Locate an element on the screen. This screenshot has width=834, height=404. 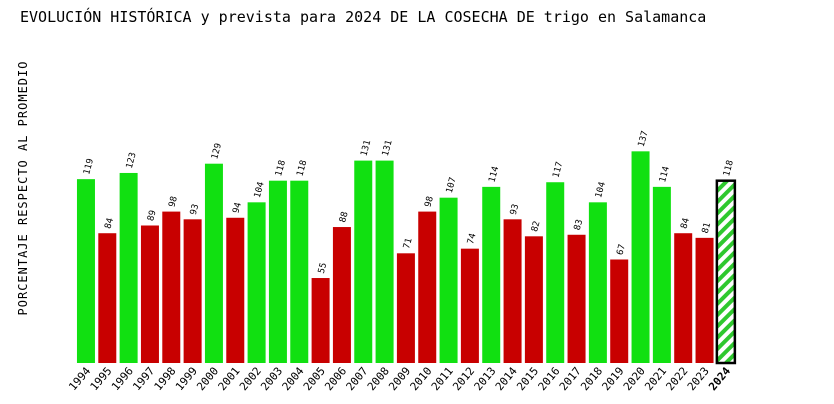
x-tick-label: 2021 is located at coordinates (655, 379).